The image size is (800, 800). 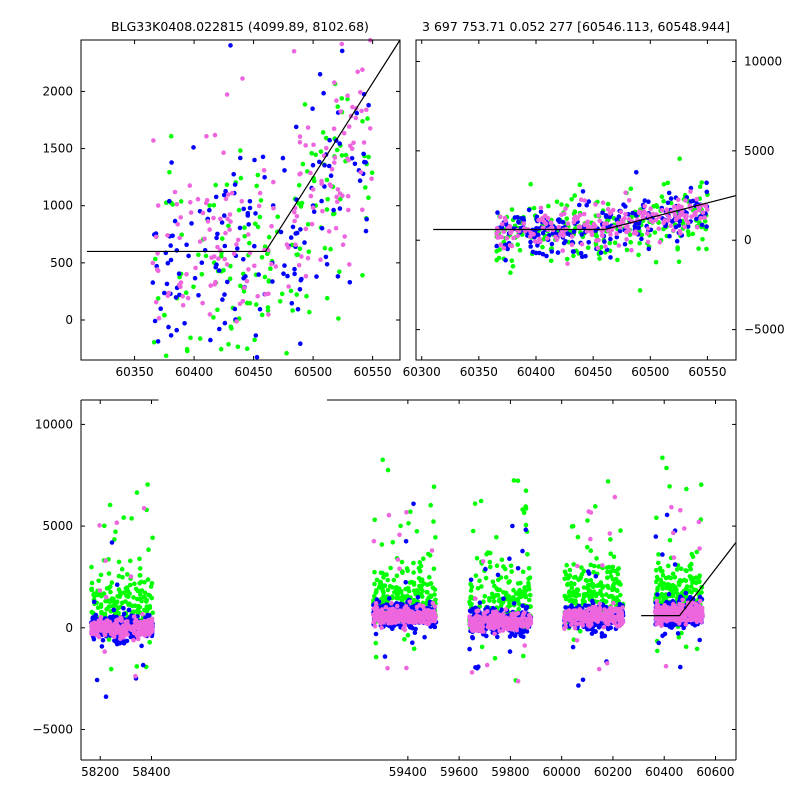 I want to click on y-tick-label: 500, so click(x=61, y=263).